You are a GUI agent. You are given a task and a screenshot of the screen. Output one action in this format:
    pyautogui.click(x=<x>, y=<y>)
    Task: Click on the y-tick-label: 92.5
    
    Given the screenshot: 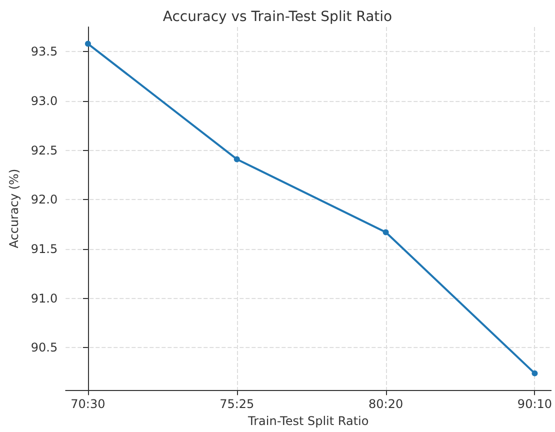 What is the action you would take?
    pyautogui.click(x=44, y=150)
    